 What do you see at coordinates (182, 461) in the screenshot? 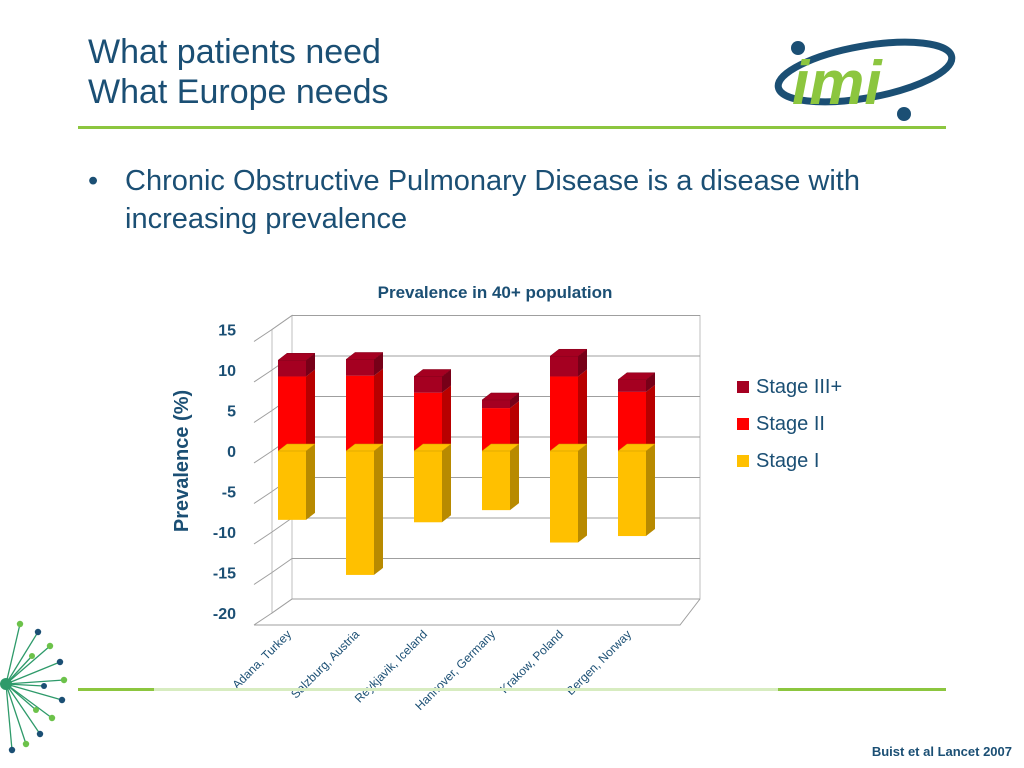
I see `y-axis-label: Prevalence (%)` at bounding box center [182, 461].